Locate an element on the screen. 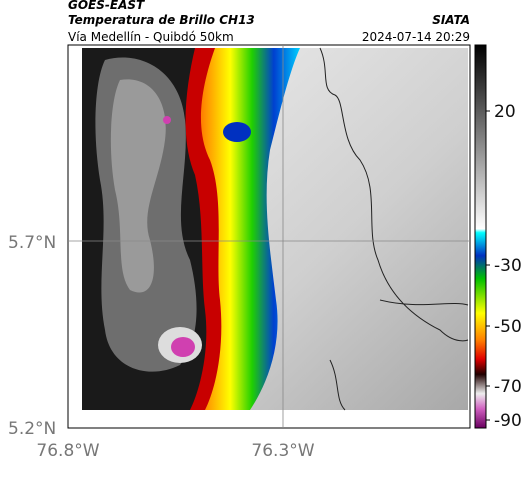 Image resolution: width=526 pixels, height=491 pixels. lon-tick-label: 76.8°W is located at coordinates (67, 451).